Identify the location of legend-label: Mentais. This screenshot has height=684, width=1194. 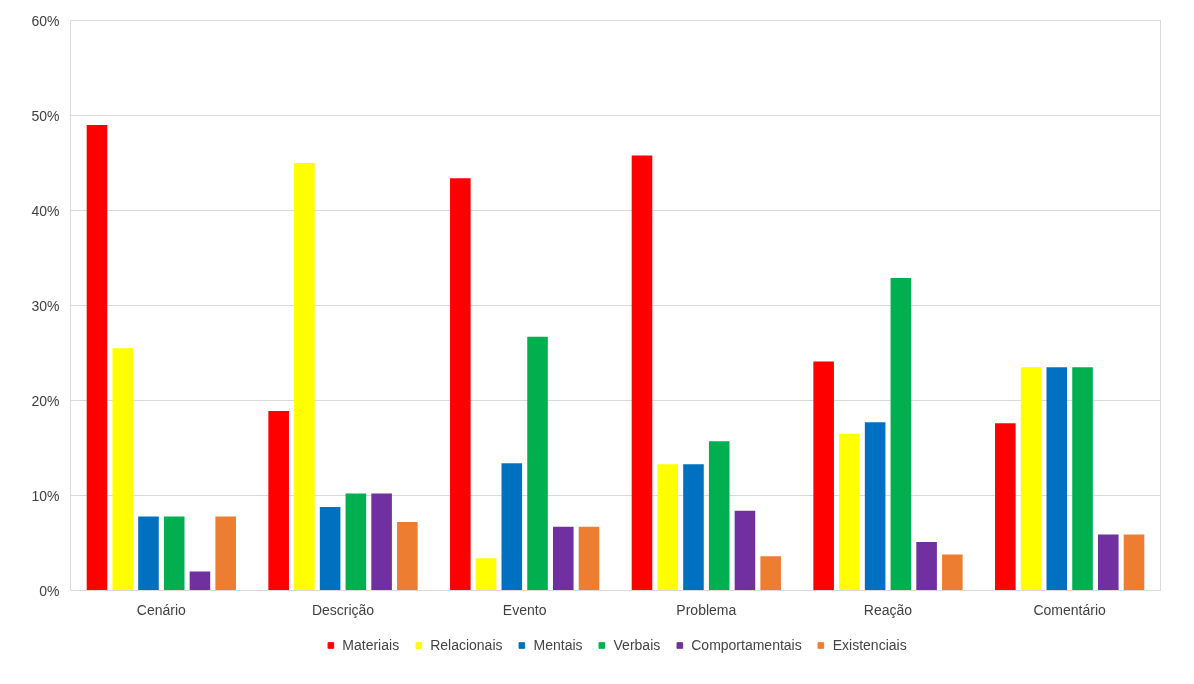
(558, 645).